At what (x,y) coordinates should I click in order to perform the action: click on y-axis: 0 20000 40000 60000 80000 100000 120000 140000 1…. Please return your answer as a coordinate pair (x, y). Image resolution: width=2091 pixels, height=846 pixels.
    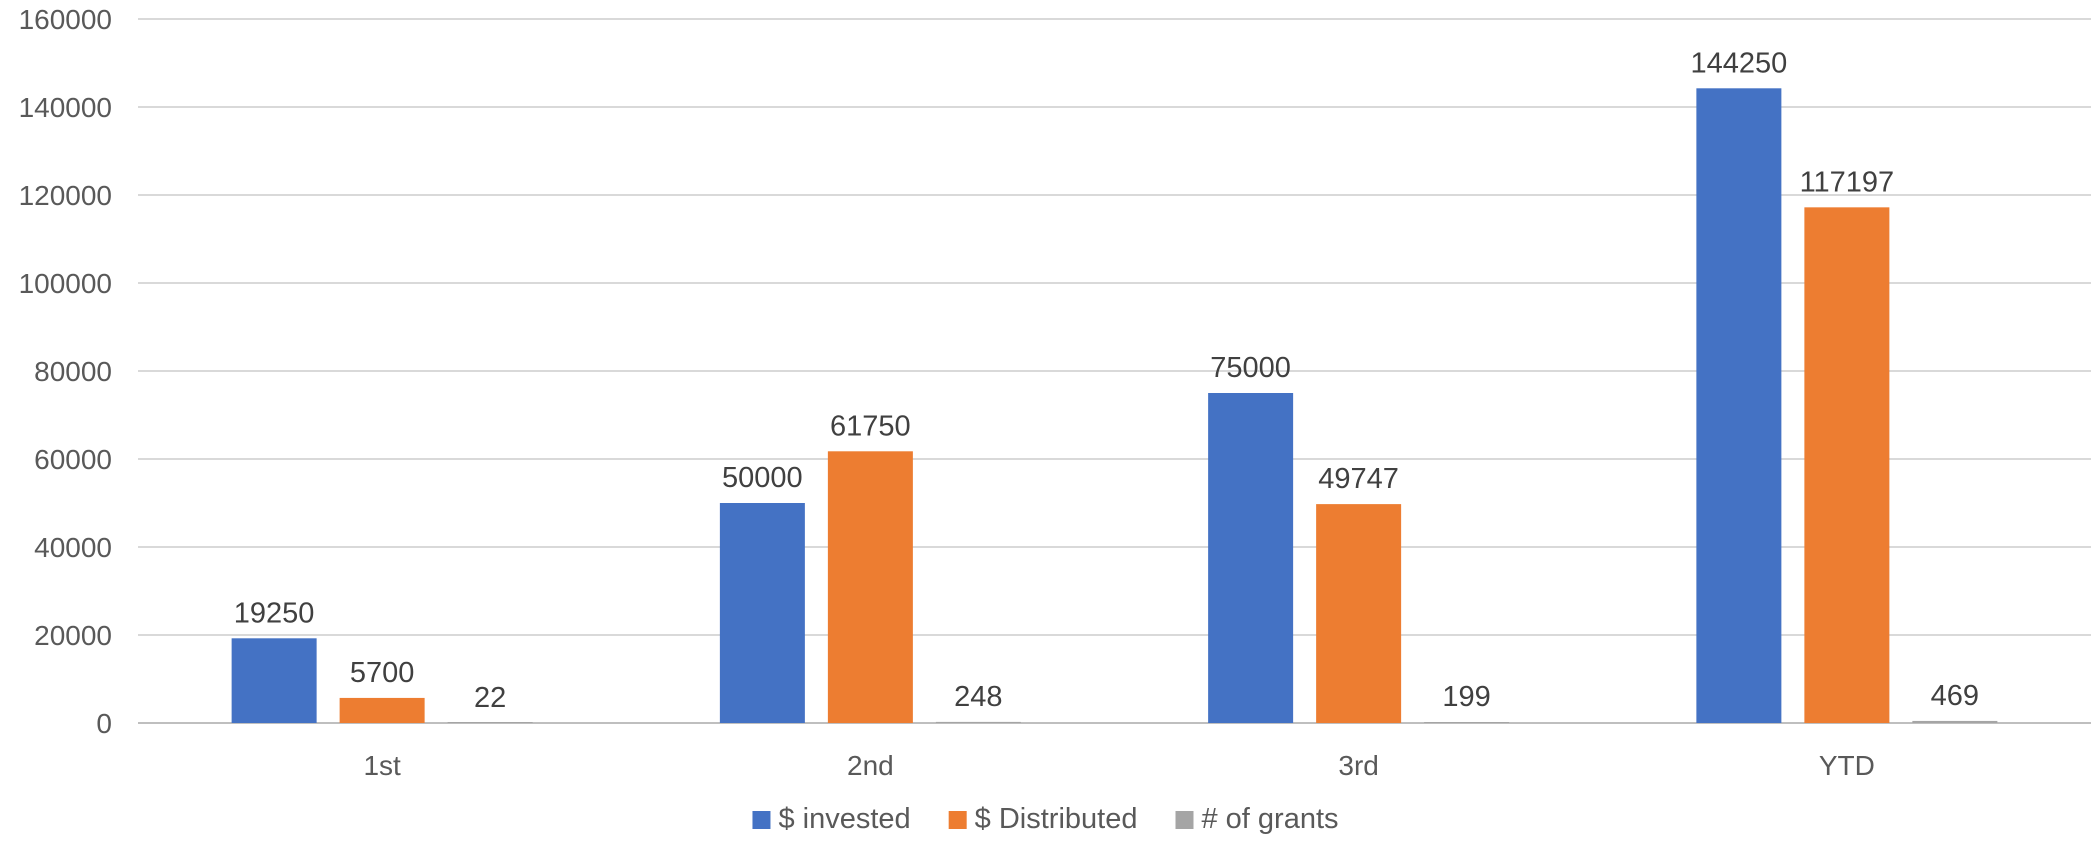
    Looking at the image, I should click on (65, 371).